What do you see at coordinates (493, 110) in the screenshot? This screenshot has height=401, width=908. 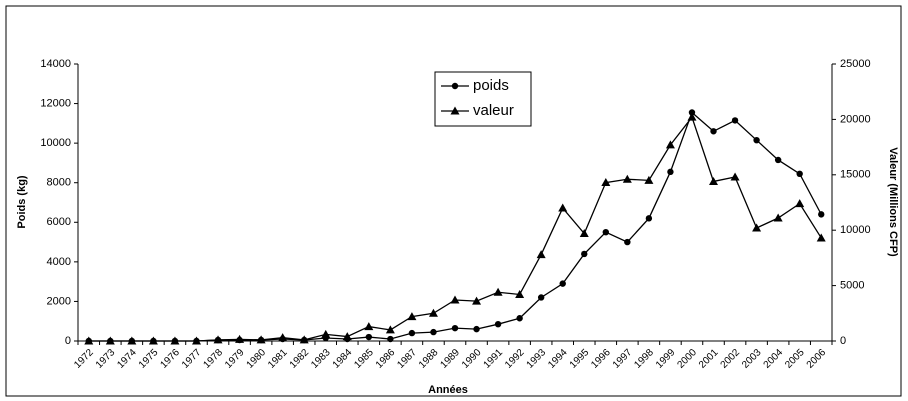 I see `legend-label: valeur` at bounding box center [493, 110].